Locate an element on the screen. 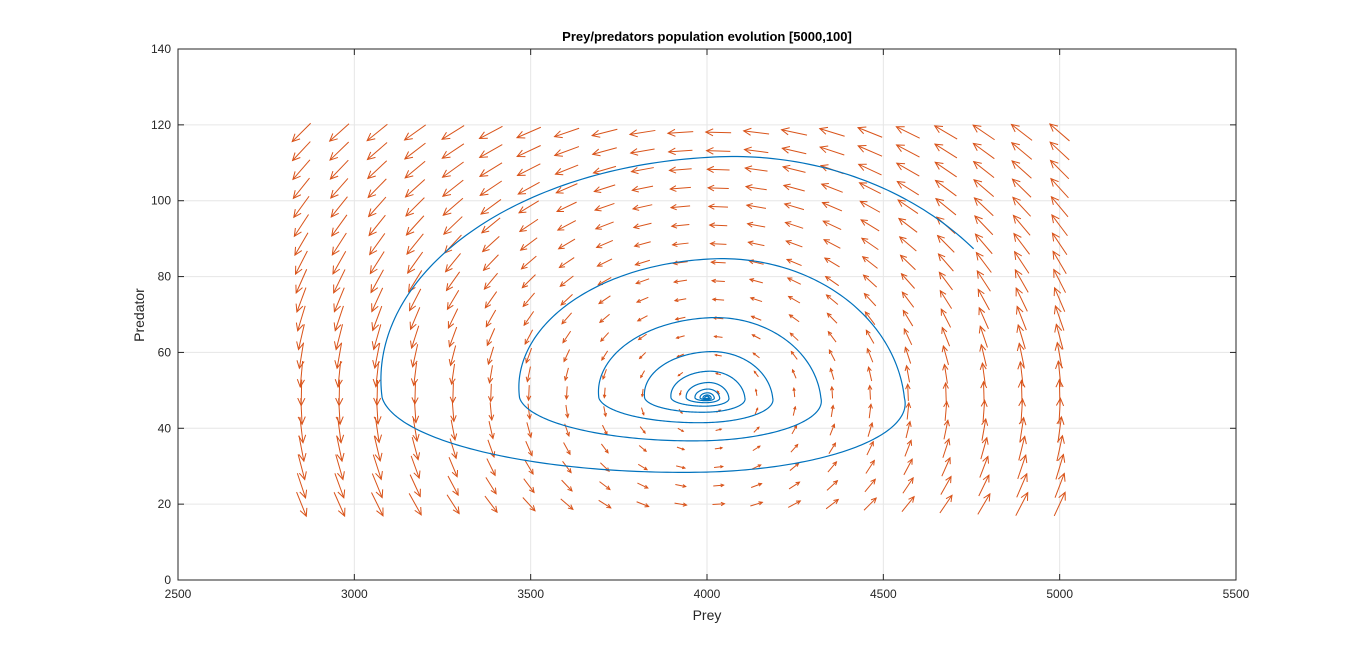 This screenshot has height=652, width=1366. x-axis-label: Prey is located at coordinates (707, 615).